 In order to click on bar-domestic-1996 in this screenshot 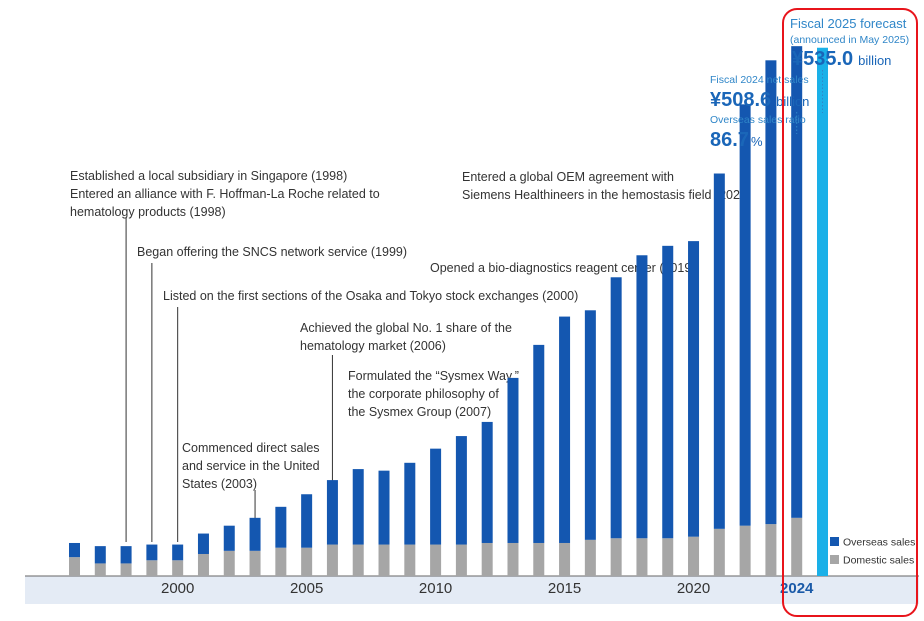, I will do `click(74, 566)`.